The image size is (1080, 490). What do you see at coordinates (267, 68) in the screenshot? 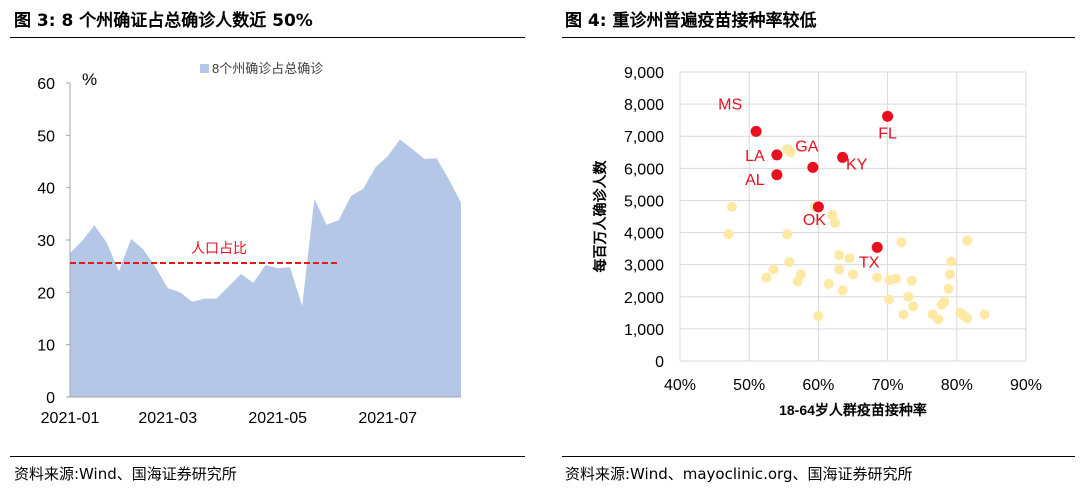
I see `legend-label: 8个州确诊占总确诊` at bounding box center [267, 68].